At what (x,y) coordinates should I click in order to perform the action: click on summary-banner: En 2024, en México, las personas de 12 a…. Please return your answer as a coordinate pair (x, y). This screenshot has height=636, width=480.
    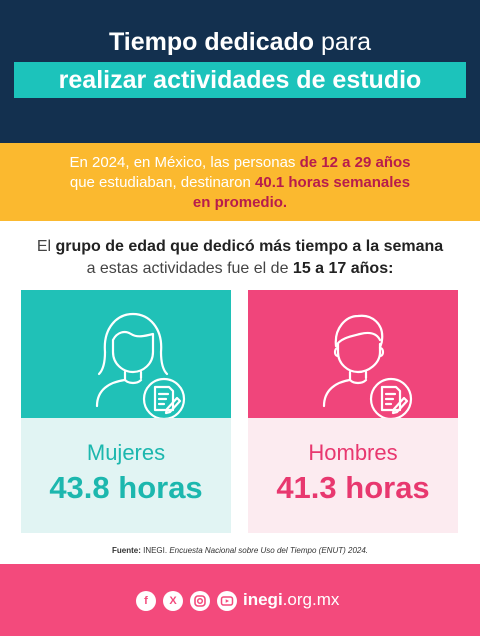
    Looking at the image, I should click on (240, 182).